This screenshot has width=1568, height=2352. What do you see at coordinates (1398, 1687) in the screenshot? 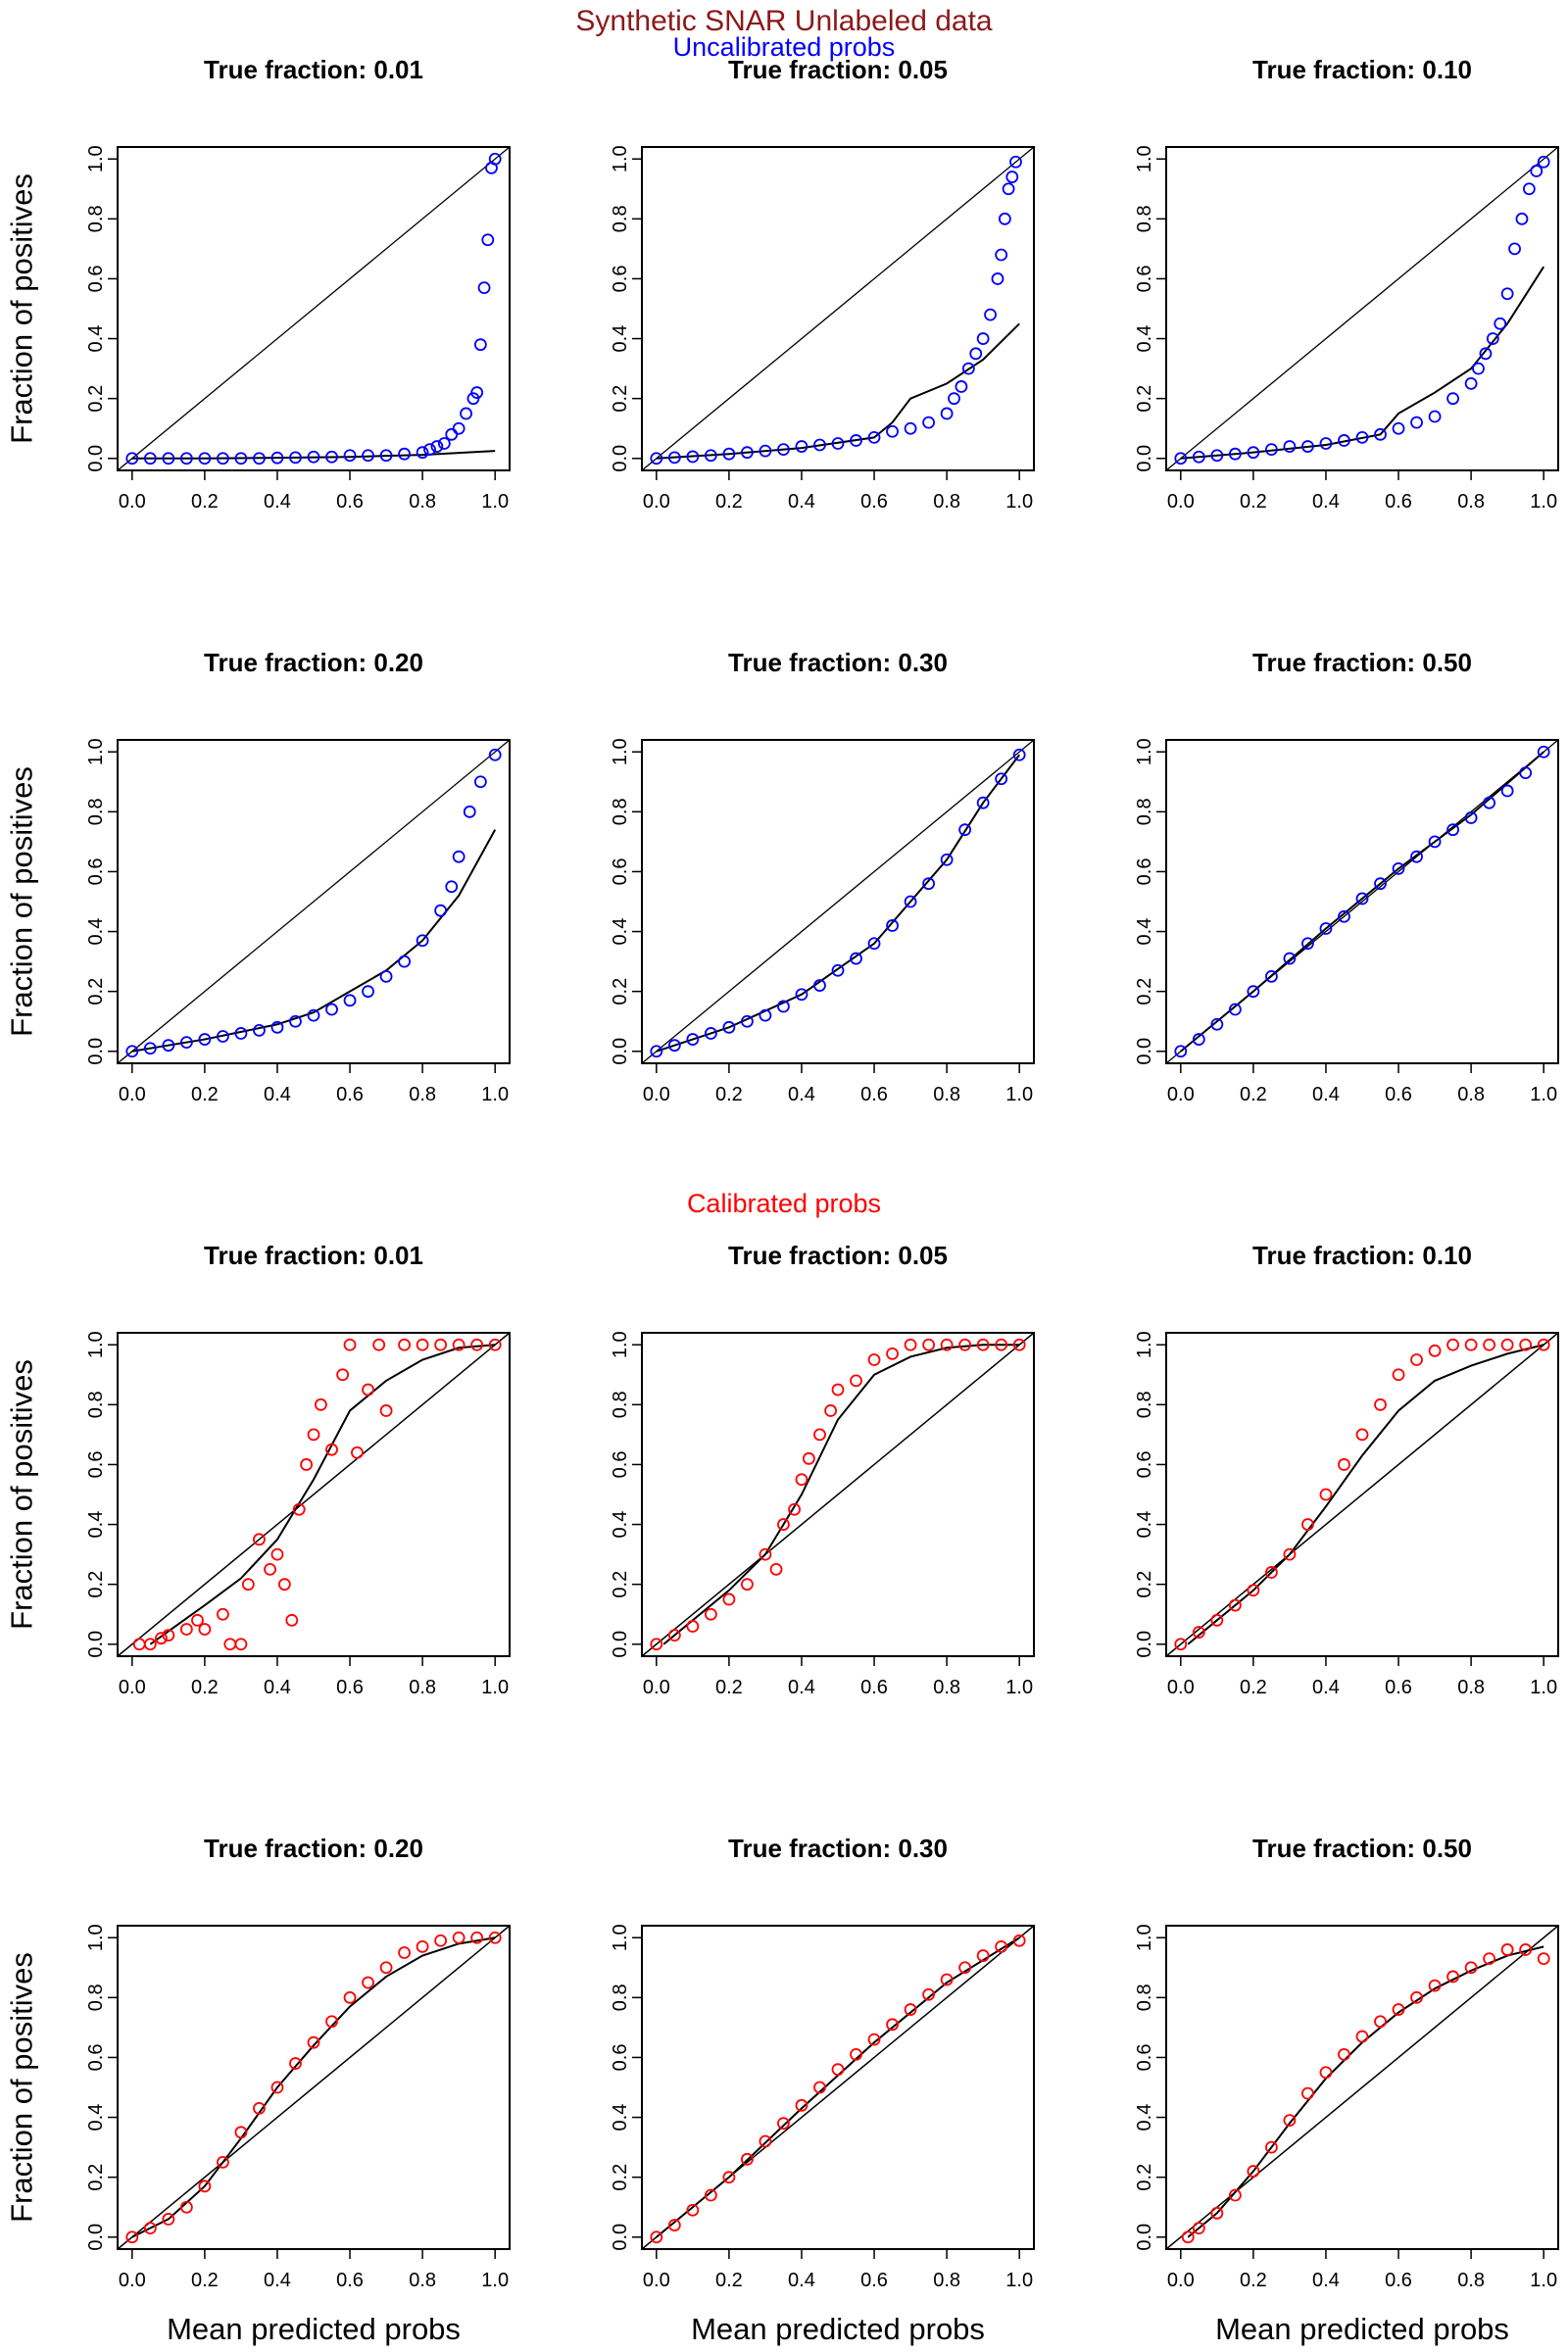
I see `x-tick-label: 0.6` at bounding box center [1398, 1687].